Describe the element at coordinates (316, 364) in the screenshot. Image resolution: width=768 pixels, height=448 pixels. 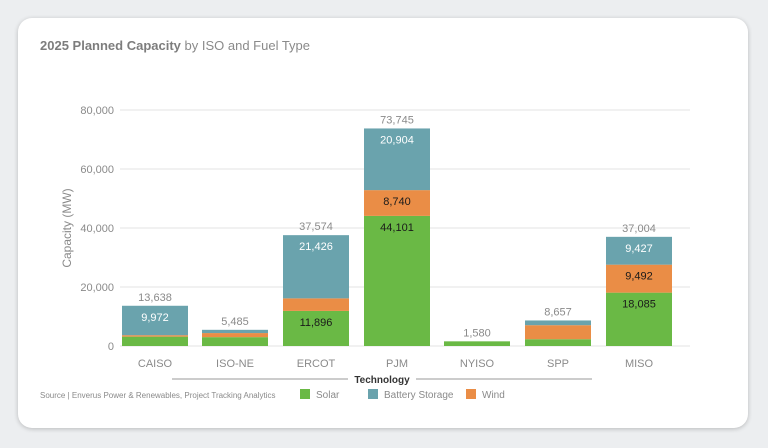
I see `x-tick-label: ERCOT` at that location.